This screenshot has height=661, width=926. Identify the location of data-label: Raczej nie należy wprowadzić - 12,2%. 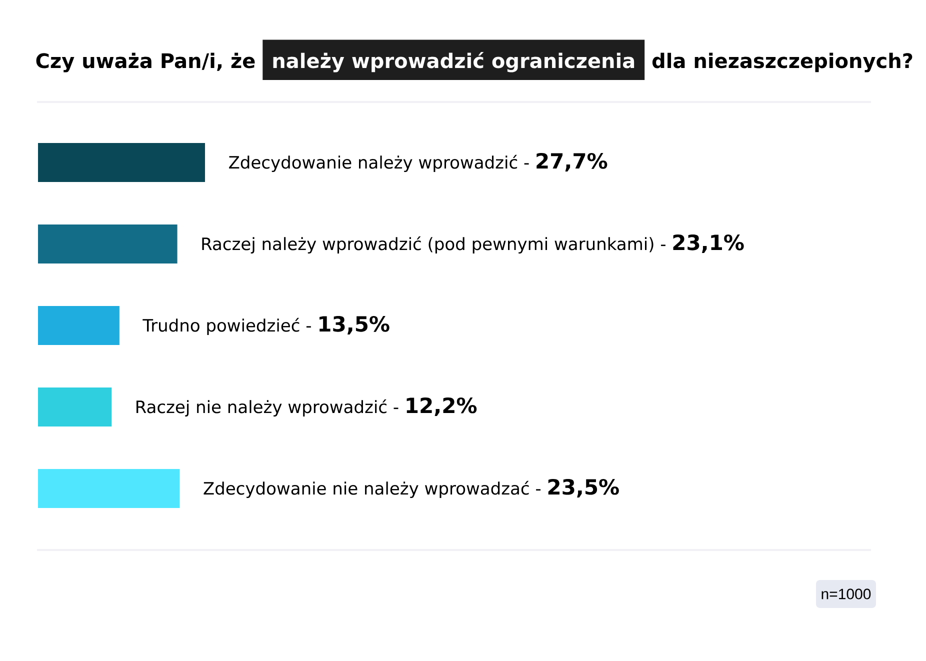
(306, 407).